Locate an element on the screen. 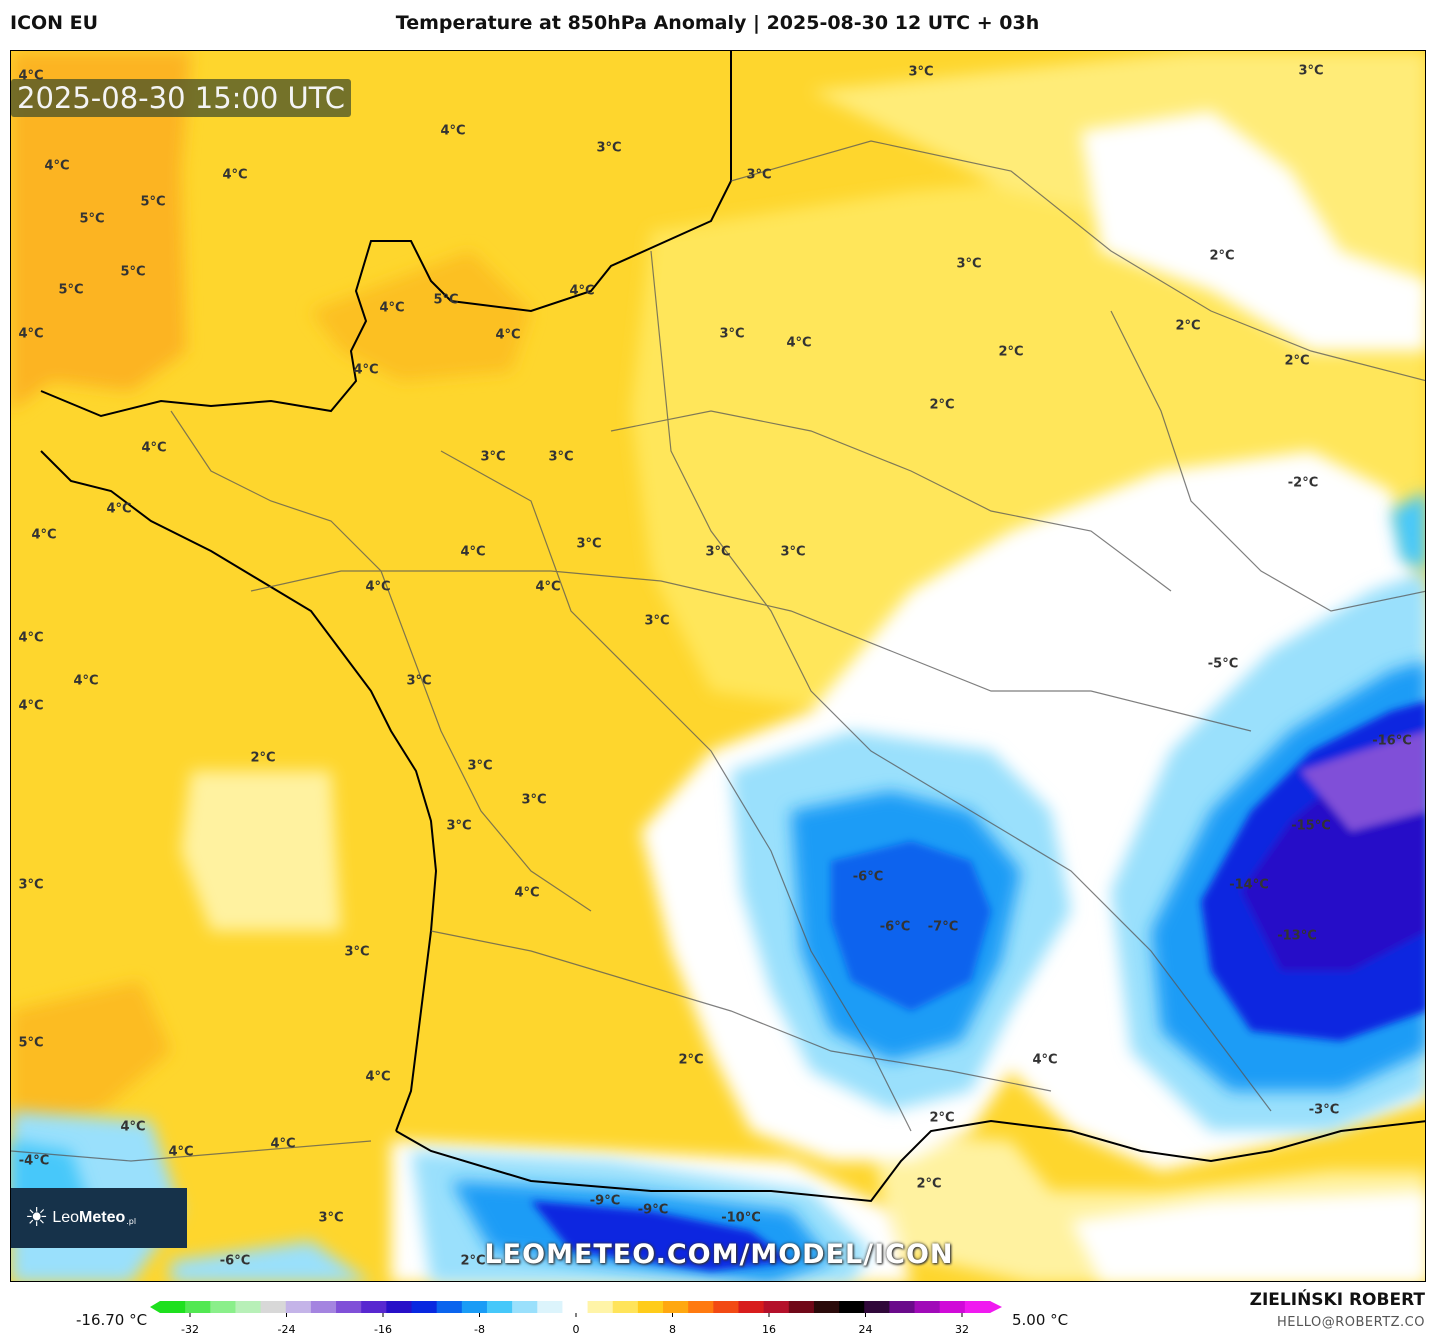 This screenshot has height=1338, width=1435. isotherm-label: -7°C is located at coordinates (943, 927).